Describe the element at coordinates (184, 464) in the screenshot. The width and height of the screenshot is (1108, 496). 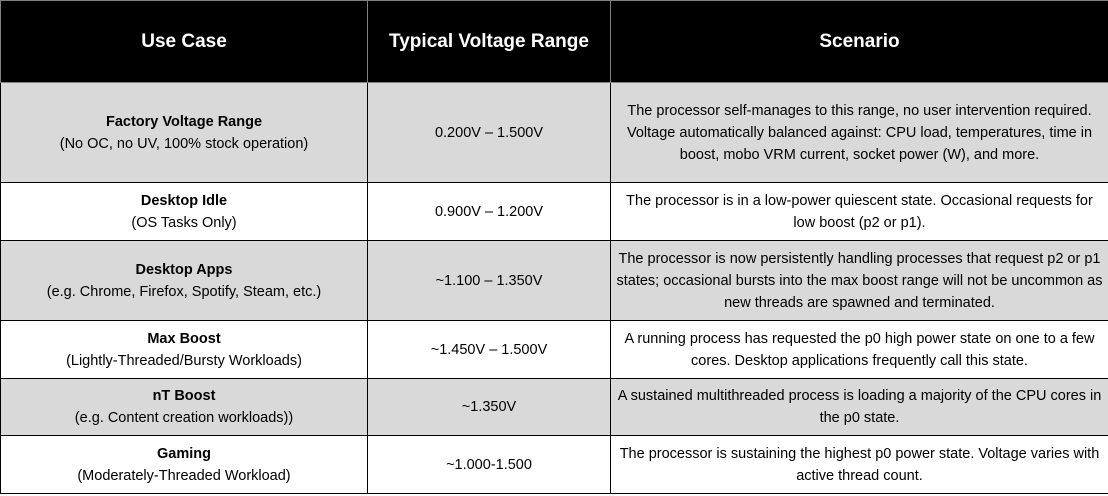
I see `use-case-cell: Gaming (Moderately-Threaded Workload)` at that location.